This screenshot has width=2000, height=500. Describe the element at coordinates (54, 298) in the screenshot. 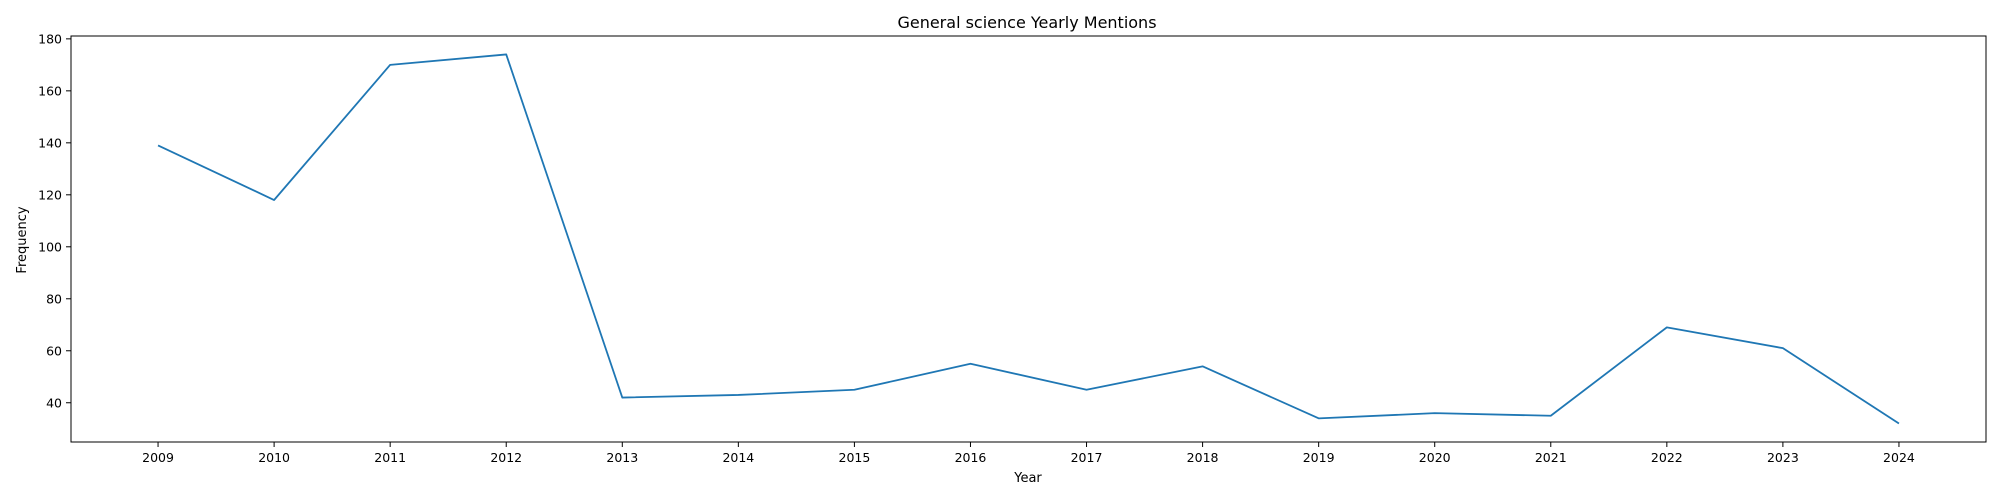

I see `y-tick-label: 80` at that location.